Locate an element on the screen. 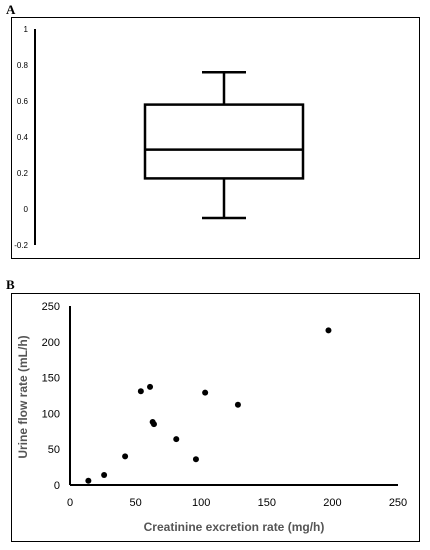 The height and width of the screenshot is (550, 430). y-tick-label: 1 is located at coordinates (26, 29).